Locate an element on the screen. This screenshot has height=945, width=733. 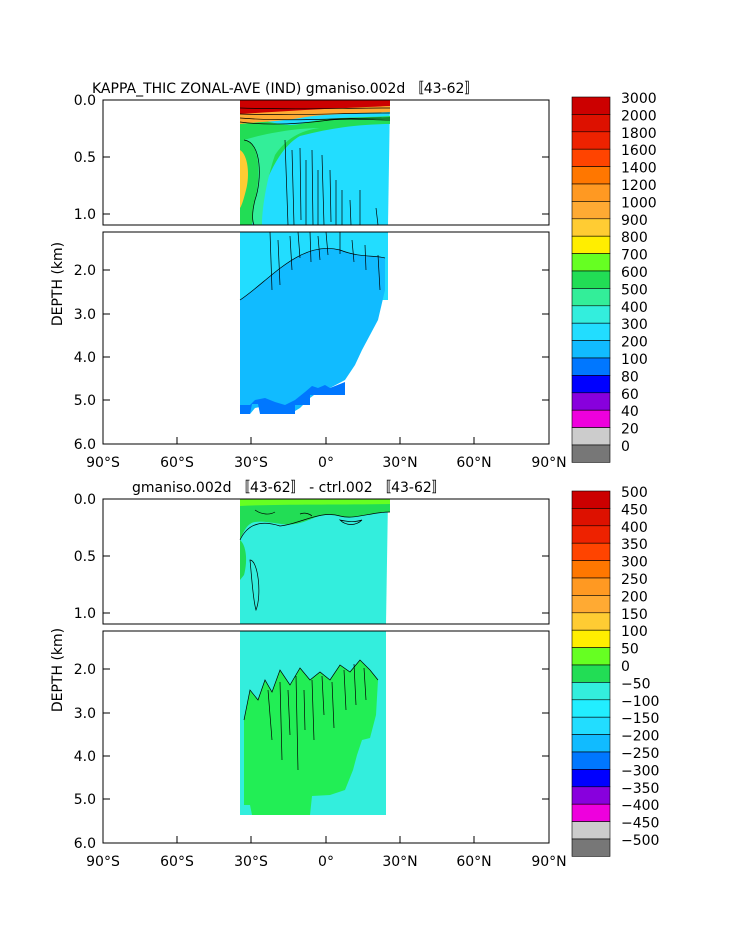
chart-1-ytick-0.5: 0.5 is located at coordinates (85, 158).